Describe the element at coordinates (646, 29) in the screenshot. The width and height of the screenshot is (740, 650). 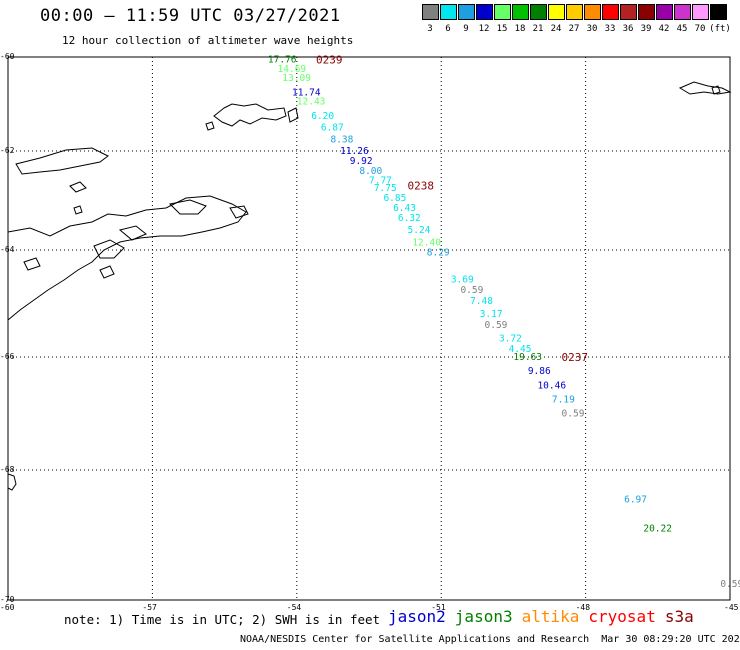
I see `scale-label: 39` at that location.